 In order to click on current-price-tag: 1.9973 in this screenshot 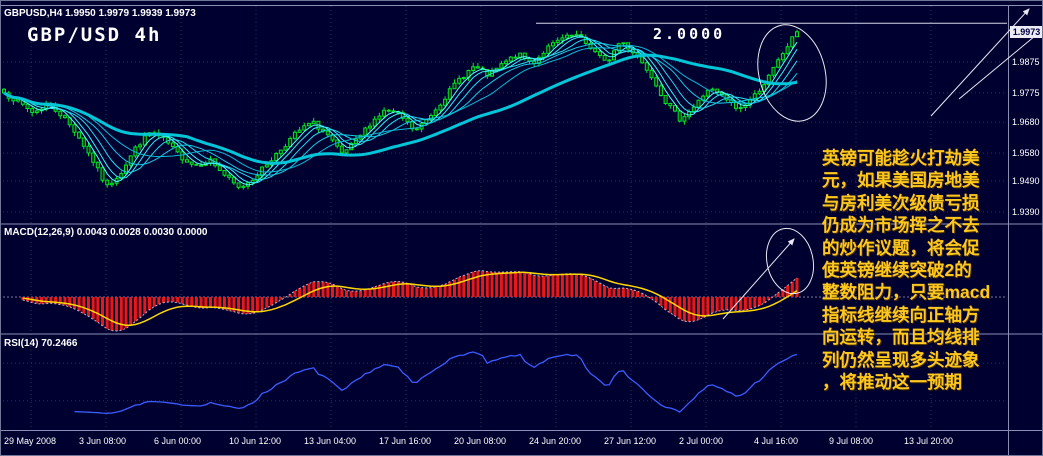, I will do `click(1026, 32)`.